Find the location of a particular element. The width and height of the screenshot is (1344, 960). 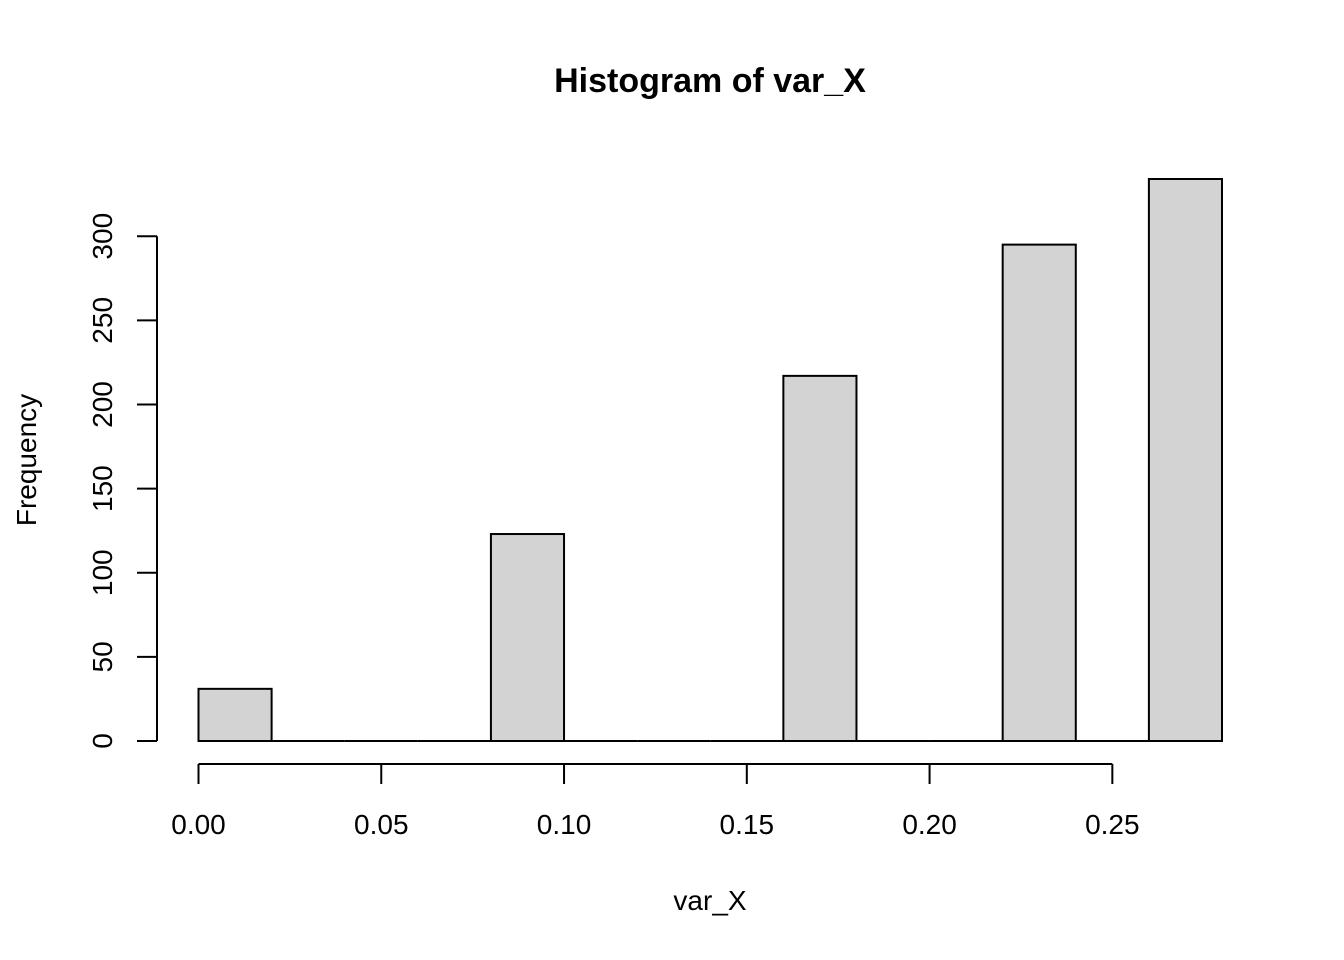

y-tick-label: 150 is located at coordinates (102, 488).